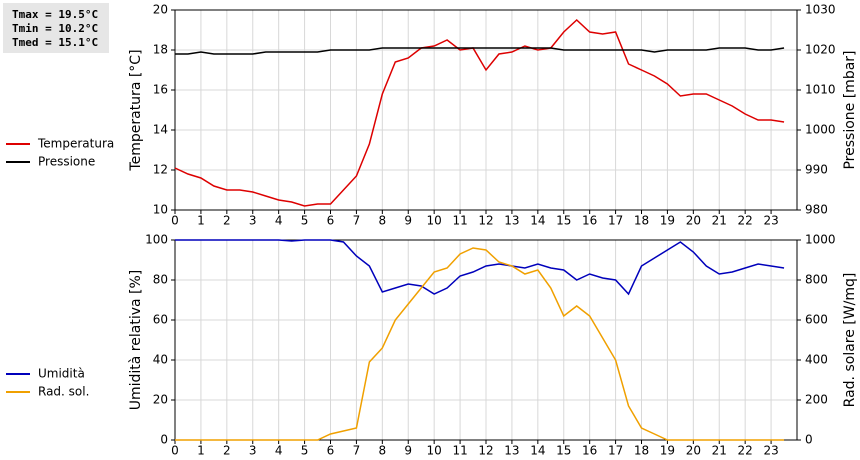  Describe the element at coordinates (160, 280) in the screenshot. I see `y-tick-label: 80` at that location.